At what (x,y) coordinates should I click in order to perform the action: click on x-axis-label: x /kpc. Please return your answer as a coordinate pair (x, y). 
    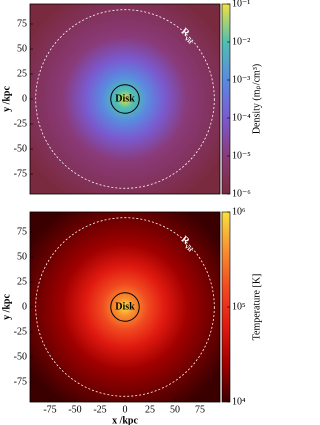
    Looking at the image, I should click on (125, 420).